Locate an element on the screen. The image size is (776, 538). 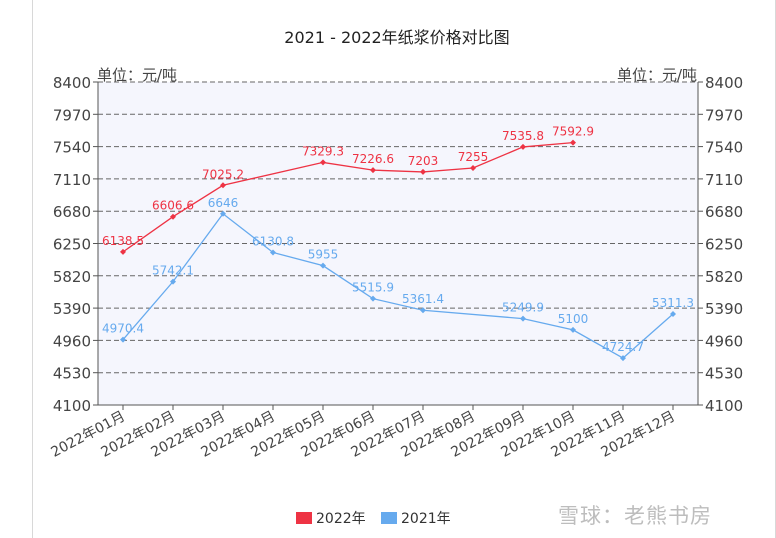
y-tick-label-right: 7110 is located at coordinates (724, 180).